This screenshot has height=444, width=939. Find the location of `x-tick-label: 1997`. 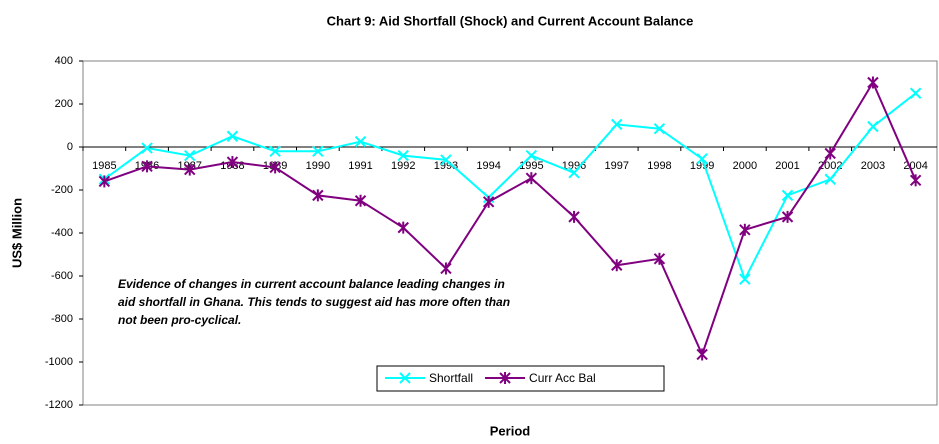

x-tick-label: 1997 is located at coordinates (617, 166).